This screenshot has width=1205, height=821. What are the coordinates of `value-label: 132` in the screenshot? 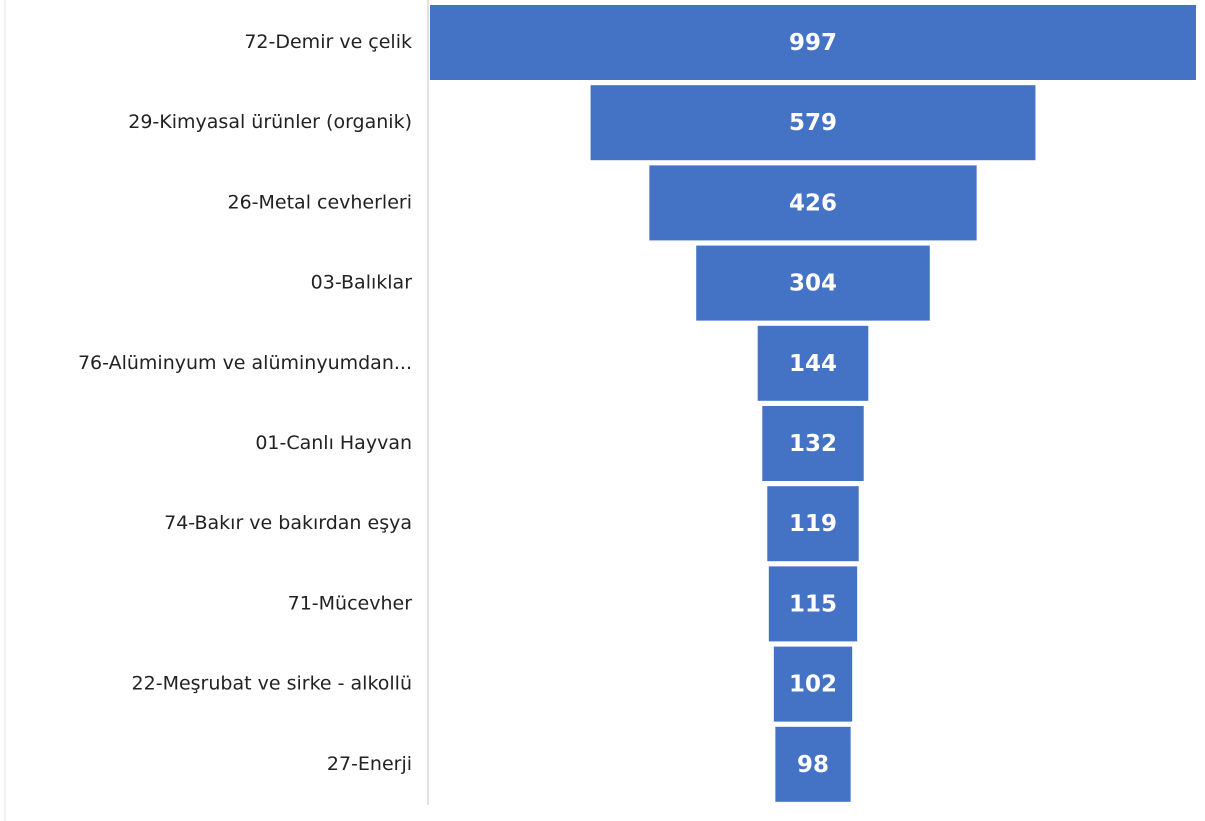 It's located at (813, 444).